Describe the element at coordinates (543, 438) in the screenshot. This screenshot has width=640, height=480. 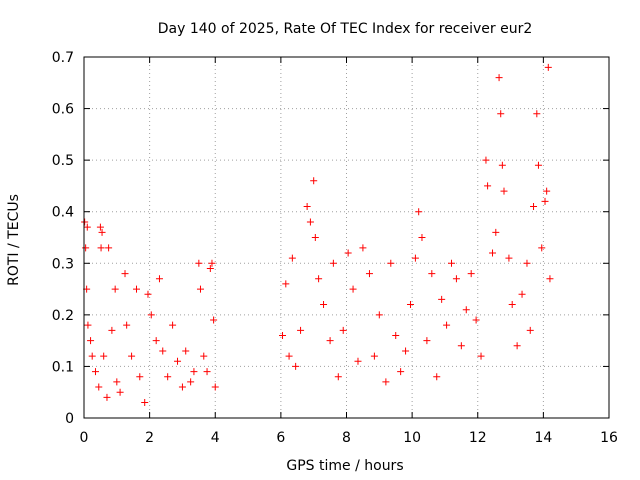
I see `x-tick-label: 14` at that location.